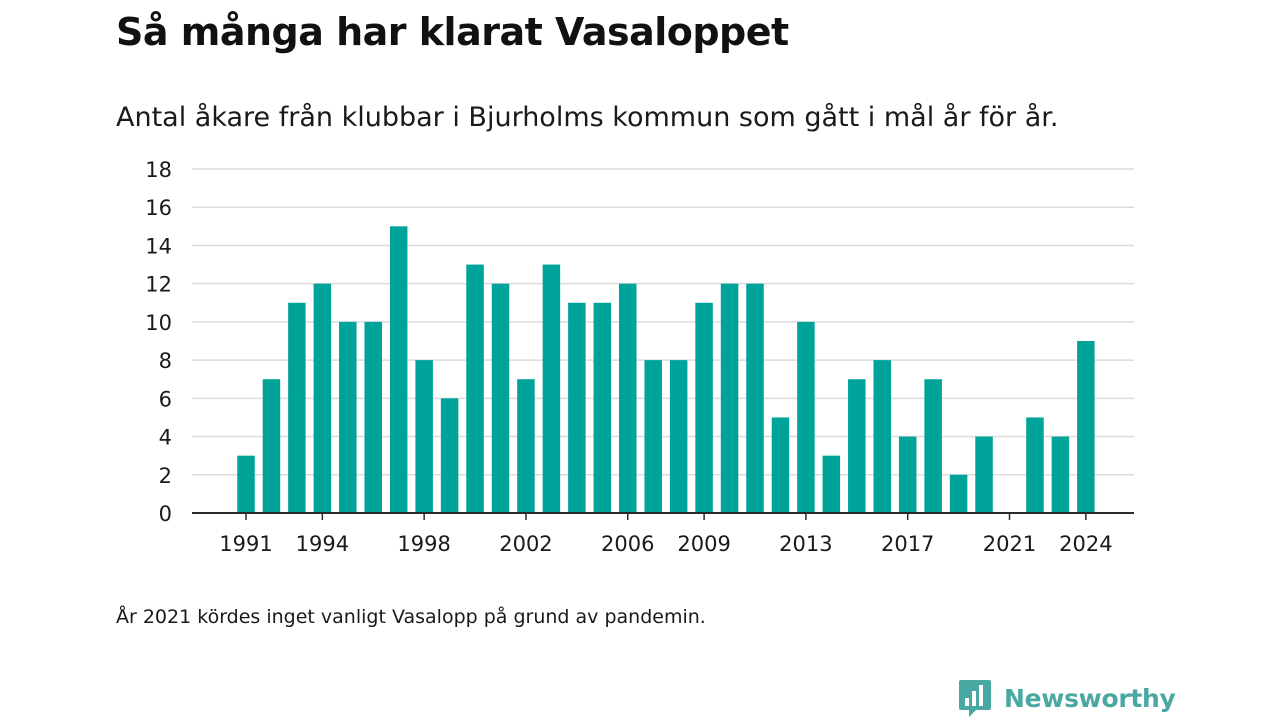  I want to click on bar-1993, so click(297, 407).